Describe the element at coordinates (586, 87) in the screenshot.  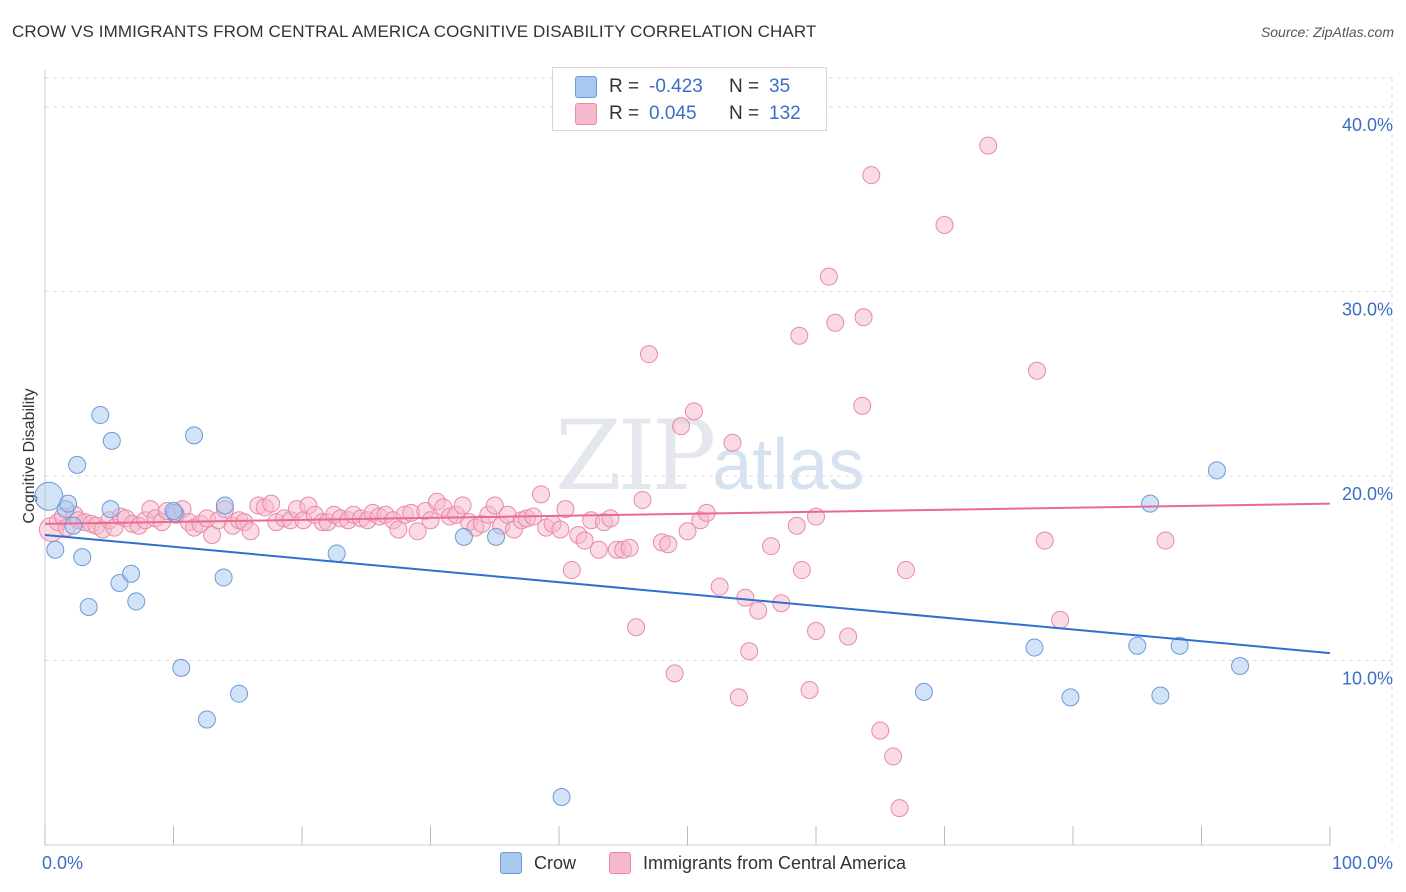
I see `legend-swatch-crow` at that location.